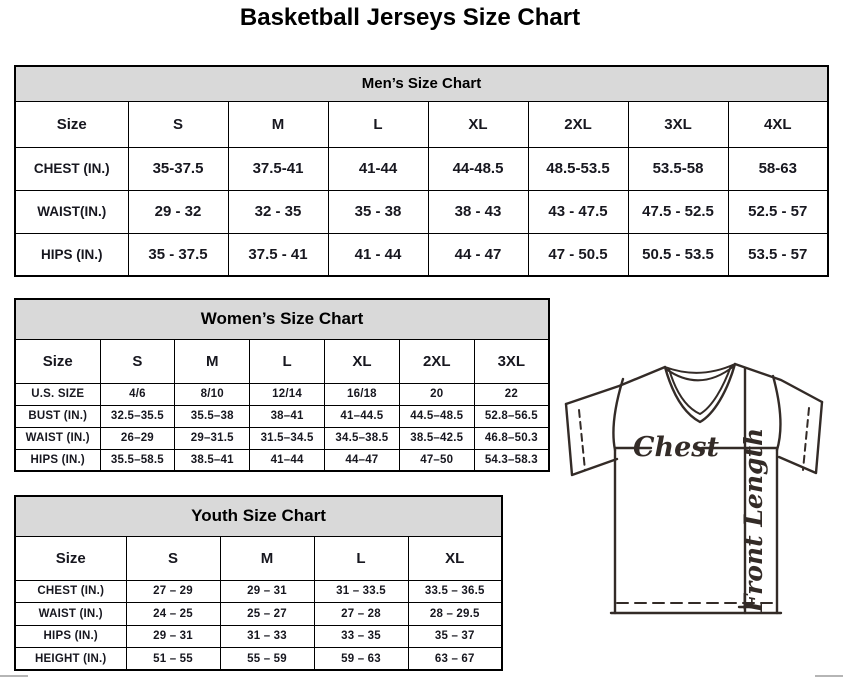 The width and height of the screenshot is (843, 679). Describe the element at coordinates (478, 168) in the screenshot. I see `size-cell: 44-48.5` at that location.